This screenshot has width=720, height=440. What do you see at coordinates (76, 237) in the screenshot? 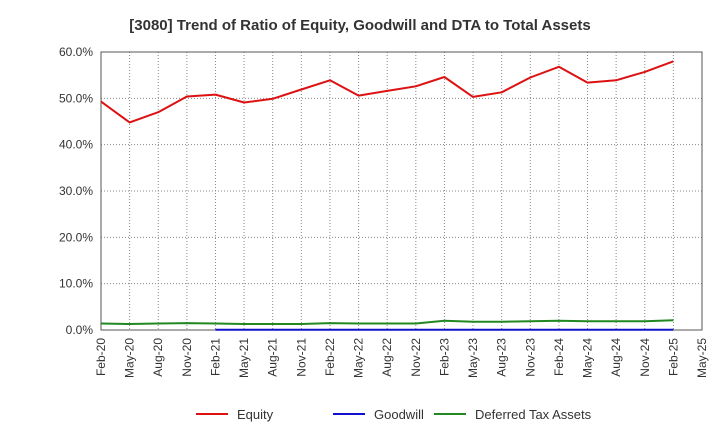
I see `y-tick-label: 20.0%` at bounding box center [76, 237].